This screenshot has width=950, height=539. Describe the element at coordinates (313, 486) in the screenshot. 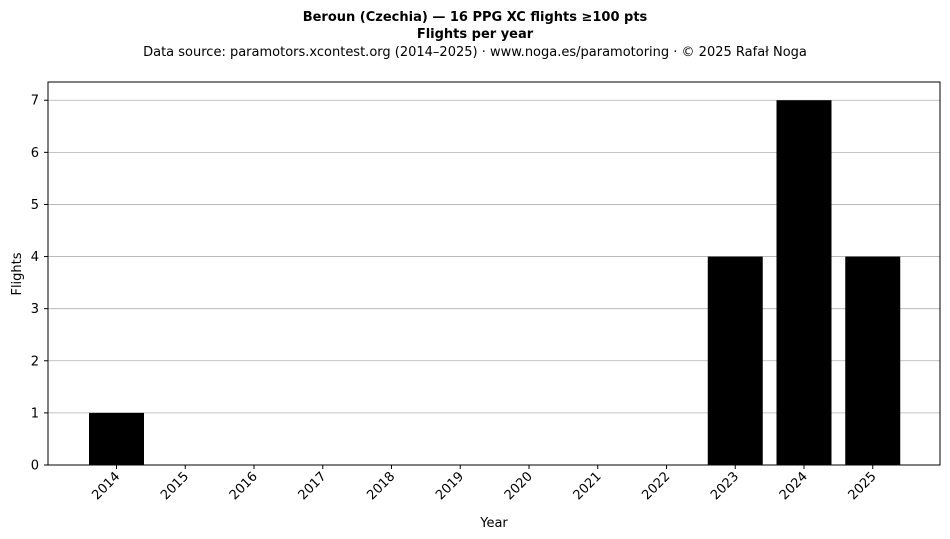

I see `x-tick-label: 2017` at that location.